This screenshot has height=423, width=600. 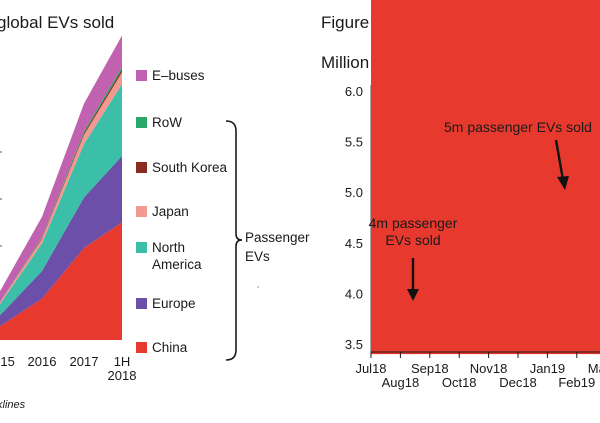 What do you see at coordinates (370, 368) in the screenshot?
I see `right-x-tick-0: Jul18` at bounding box center [370, 368].